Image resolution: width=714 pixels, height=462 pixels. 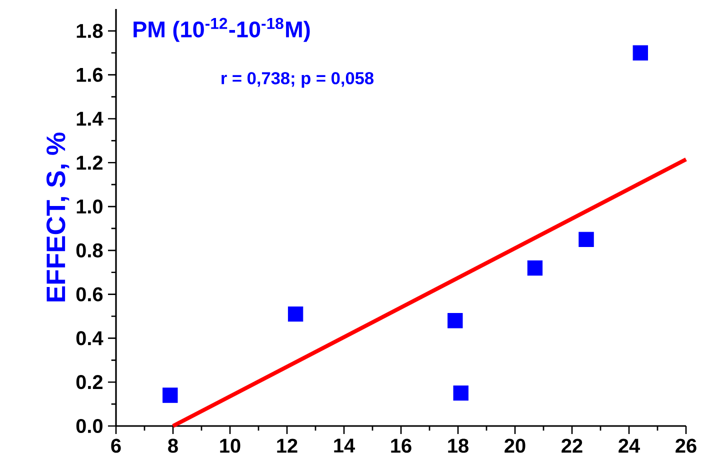 I want to click on x-tick-label: 14, so click(x=344, y=445).